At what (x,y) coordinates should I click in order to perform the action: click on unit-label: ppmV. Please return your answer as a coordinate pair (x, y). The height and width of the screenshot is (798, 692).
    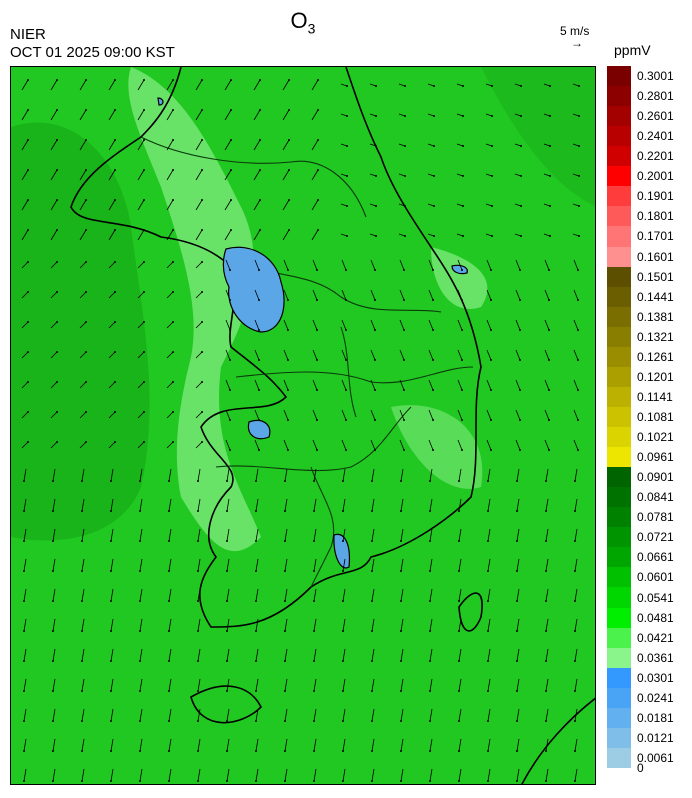
    Looking at the image, I should click on (632, 50).